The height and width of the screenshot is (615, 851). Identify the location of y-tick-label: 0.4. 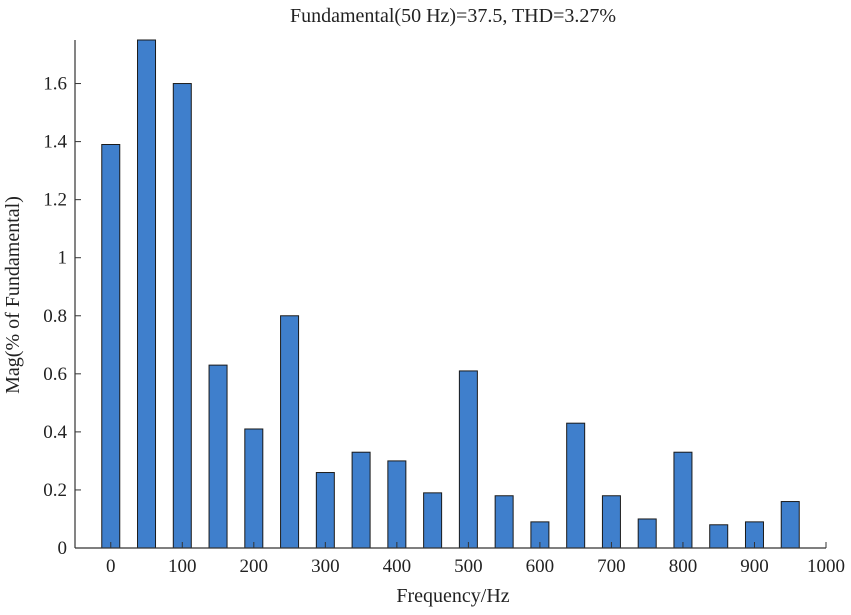
(55, 432).